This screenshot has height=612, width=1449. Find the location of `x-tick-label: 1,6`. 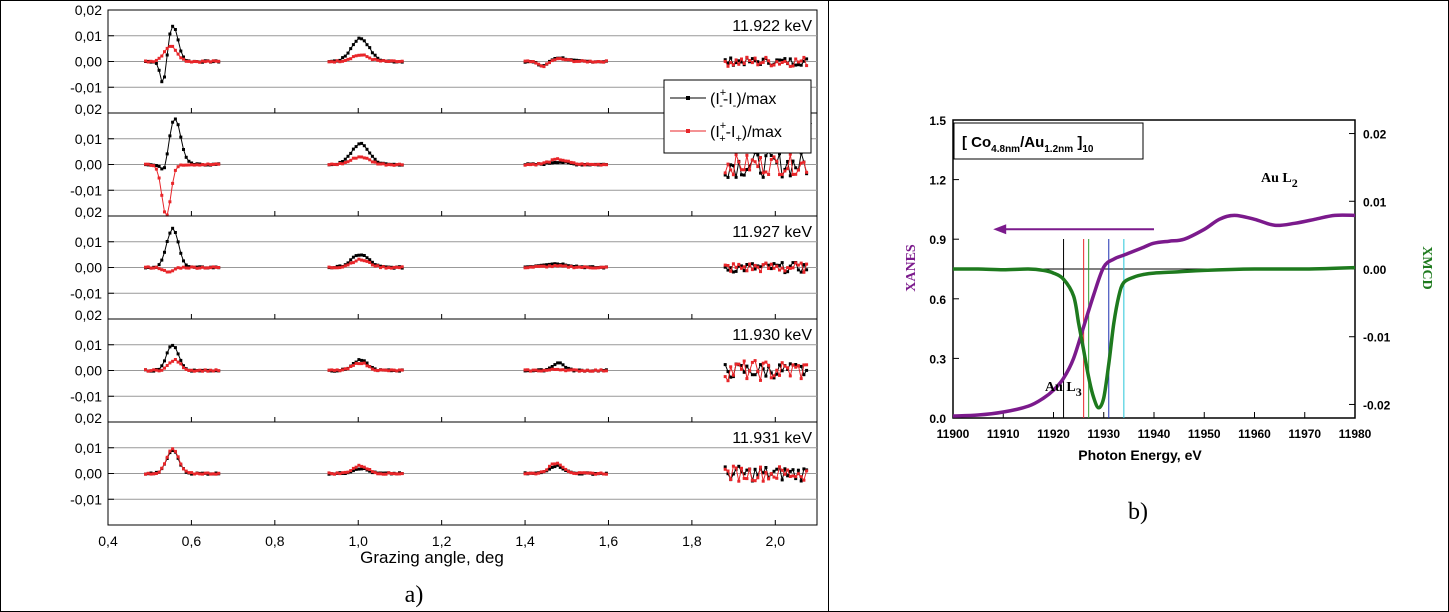

x-tick-label: 1,6 is located at coordinates (609, 541).